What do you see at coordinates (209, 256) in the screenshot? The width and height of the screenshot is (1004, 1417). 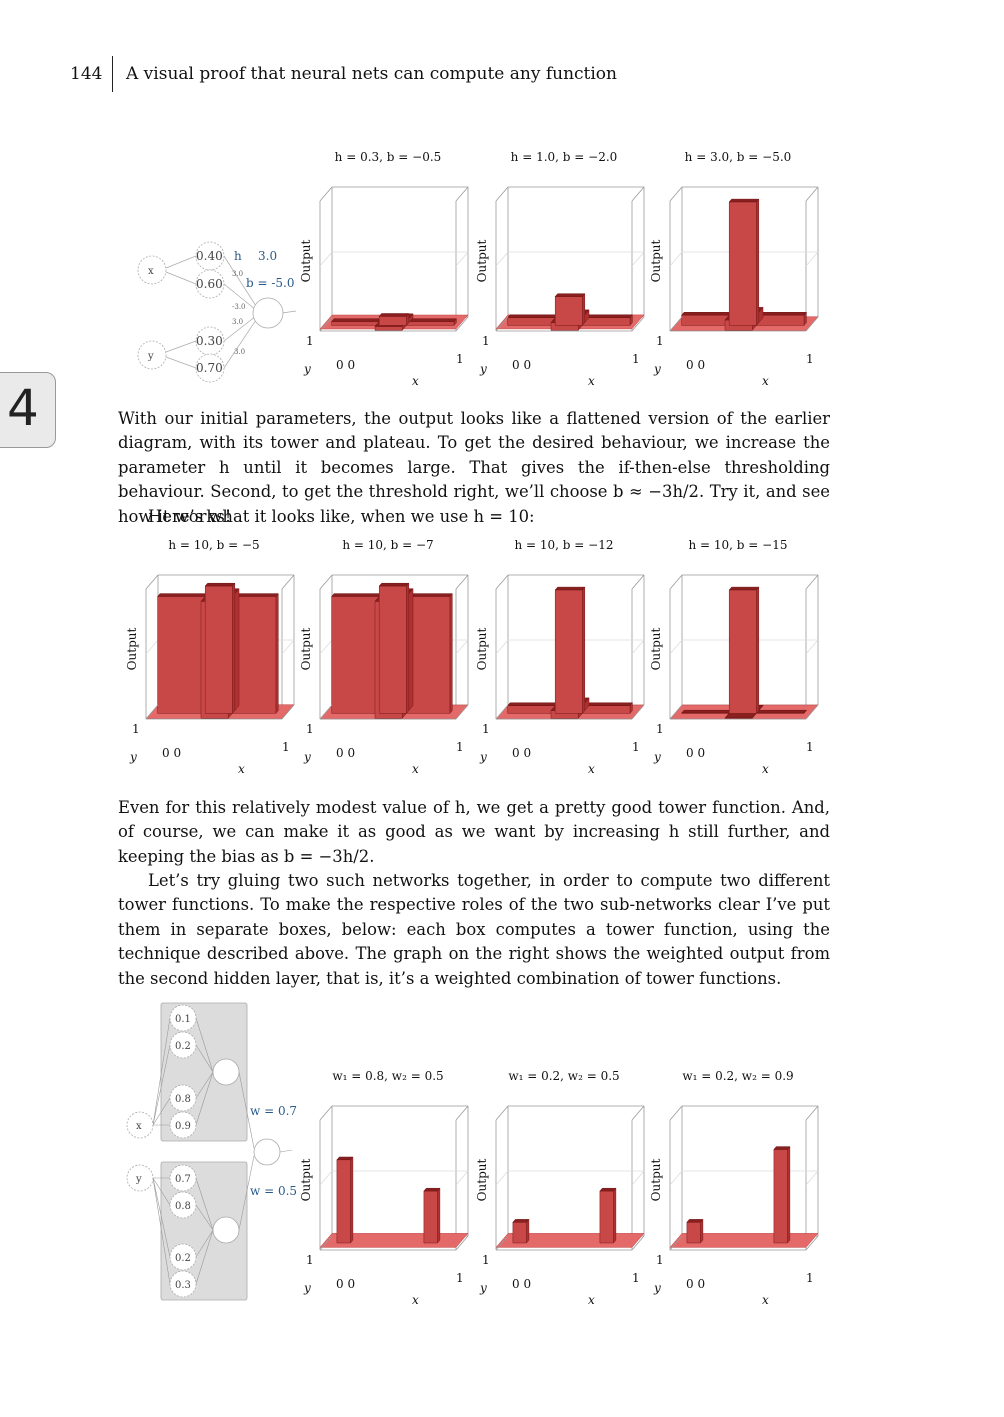 I see `hidden-node-label: 0.40` at bounding box center [209, 256].